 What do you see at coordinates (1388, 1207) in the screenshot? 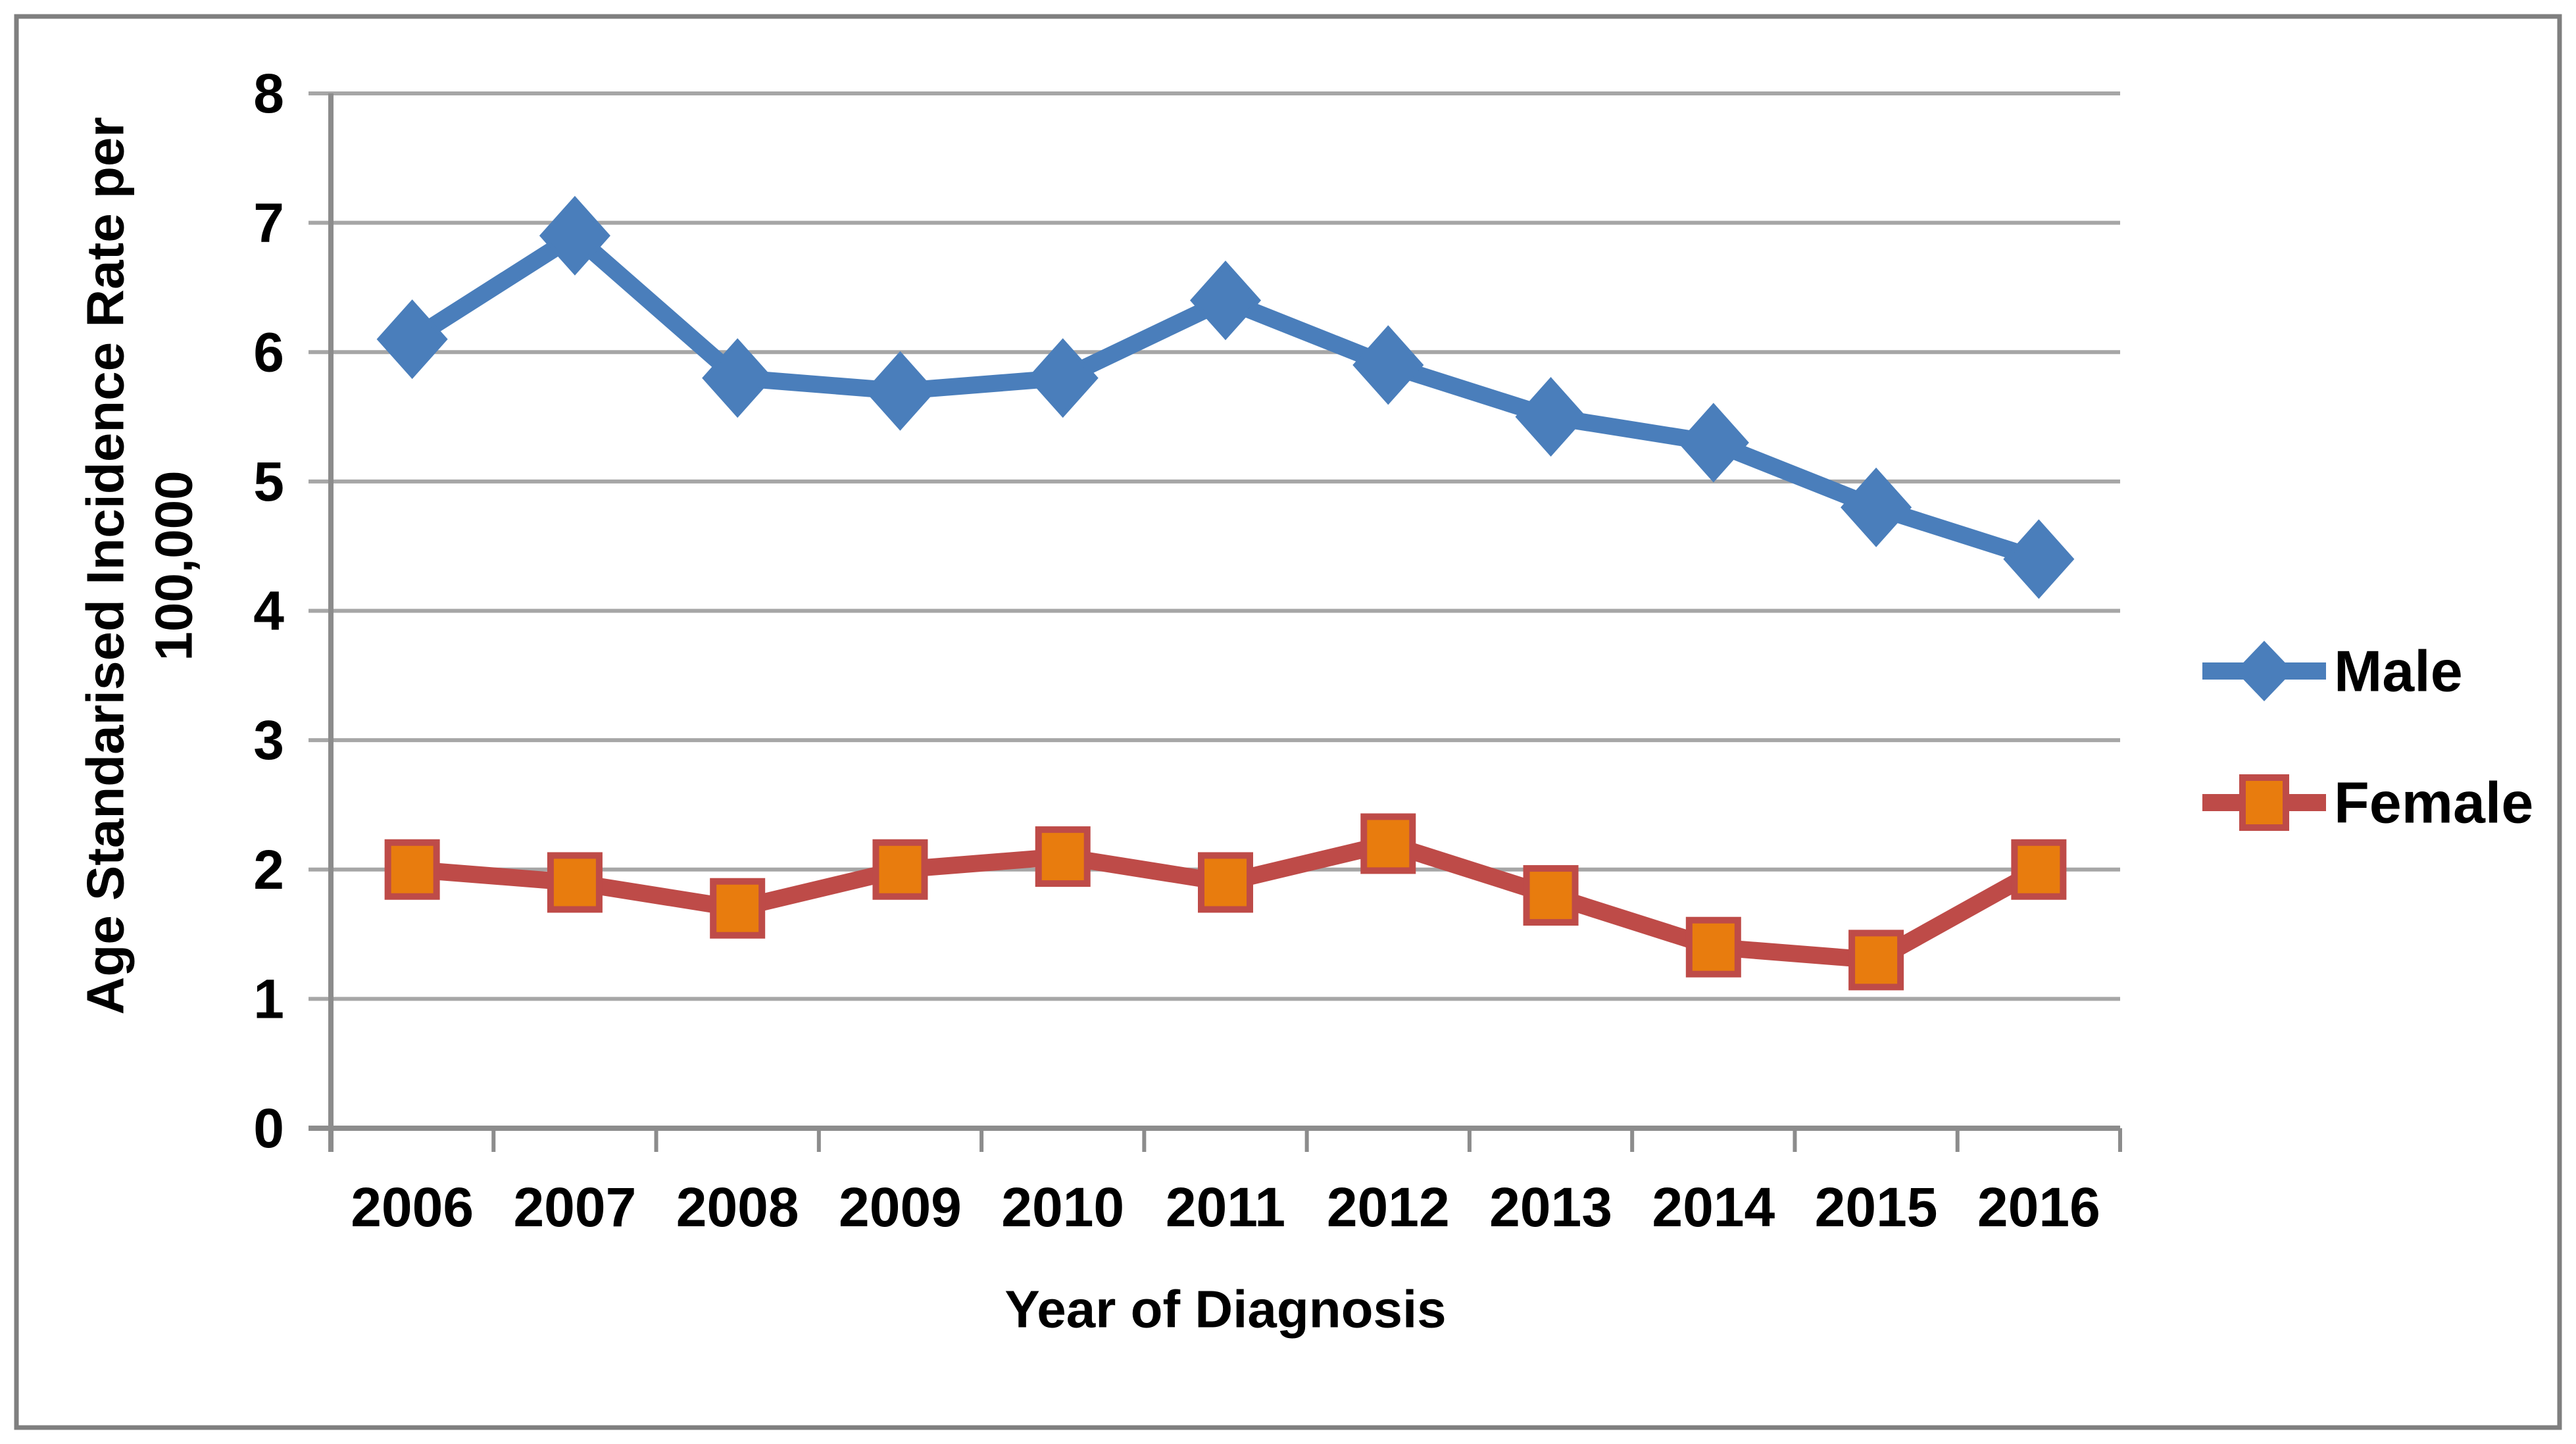
I see `x-tick-label: 2012` at bounding box center [1388, 1207].